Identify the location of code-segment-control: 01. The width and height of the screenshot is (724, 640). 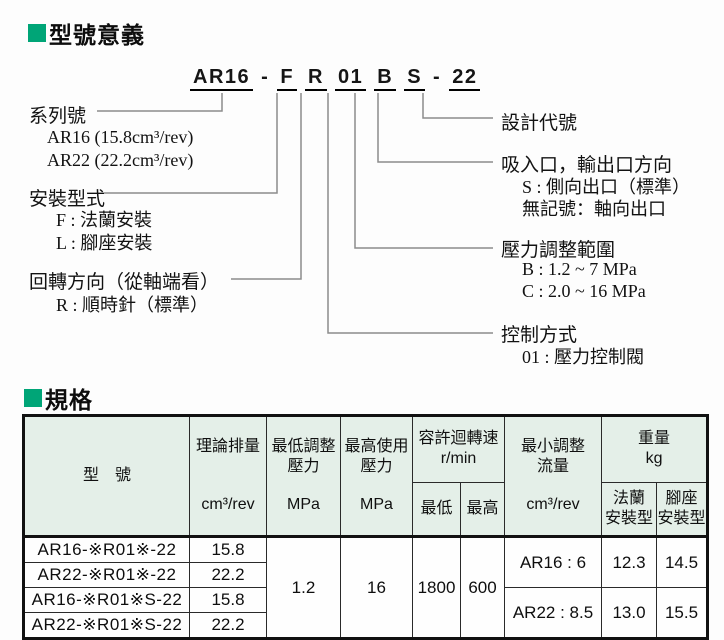
(350, 78).